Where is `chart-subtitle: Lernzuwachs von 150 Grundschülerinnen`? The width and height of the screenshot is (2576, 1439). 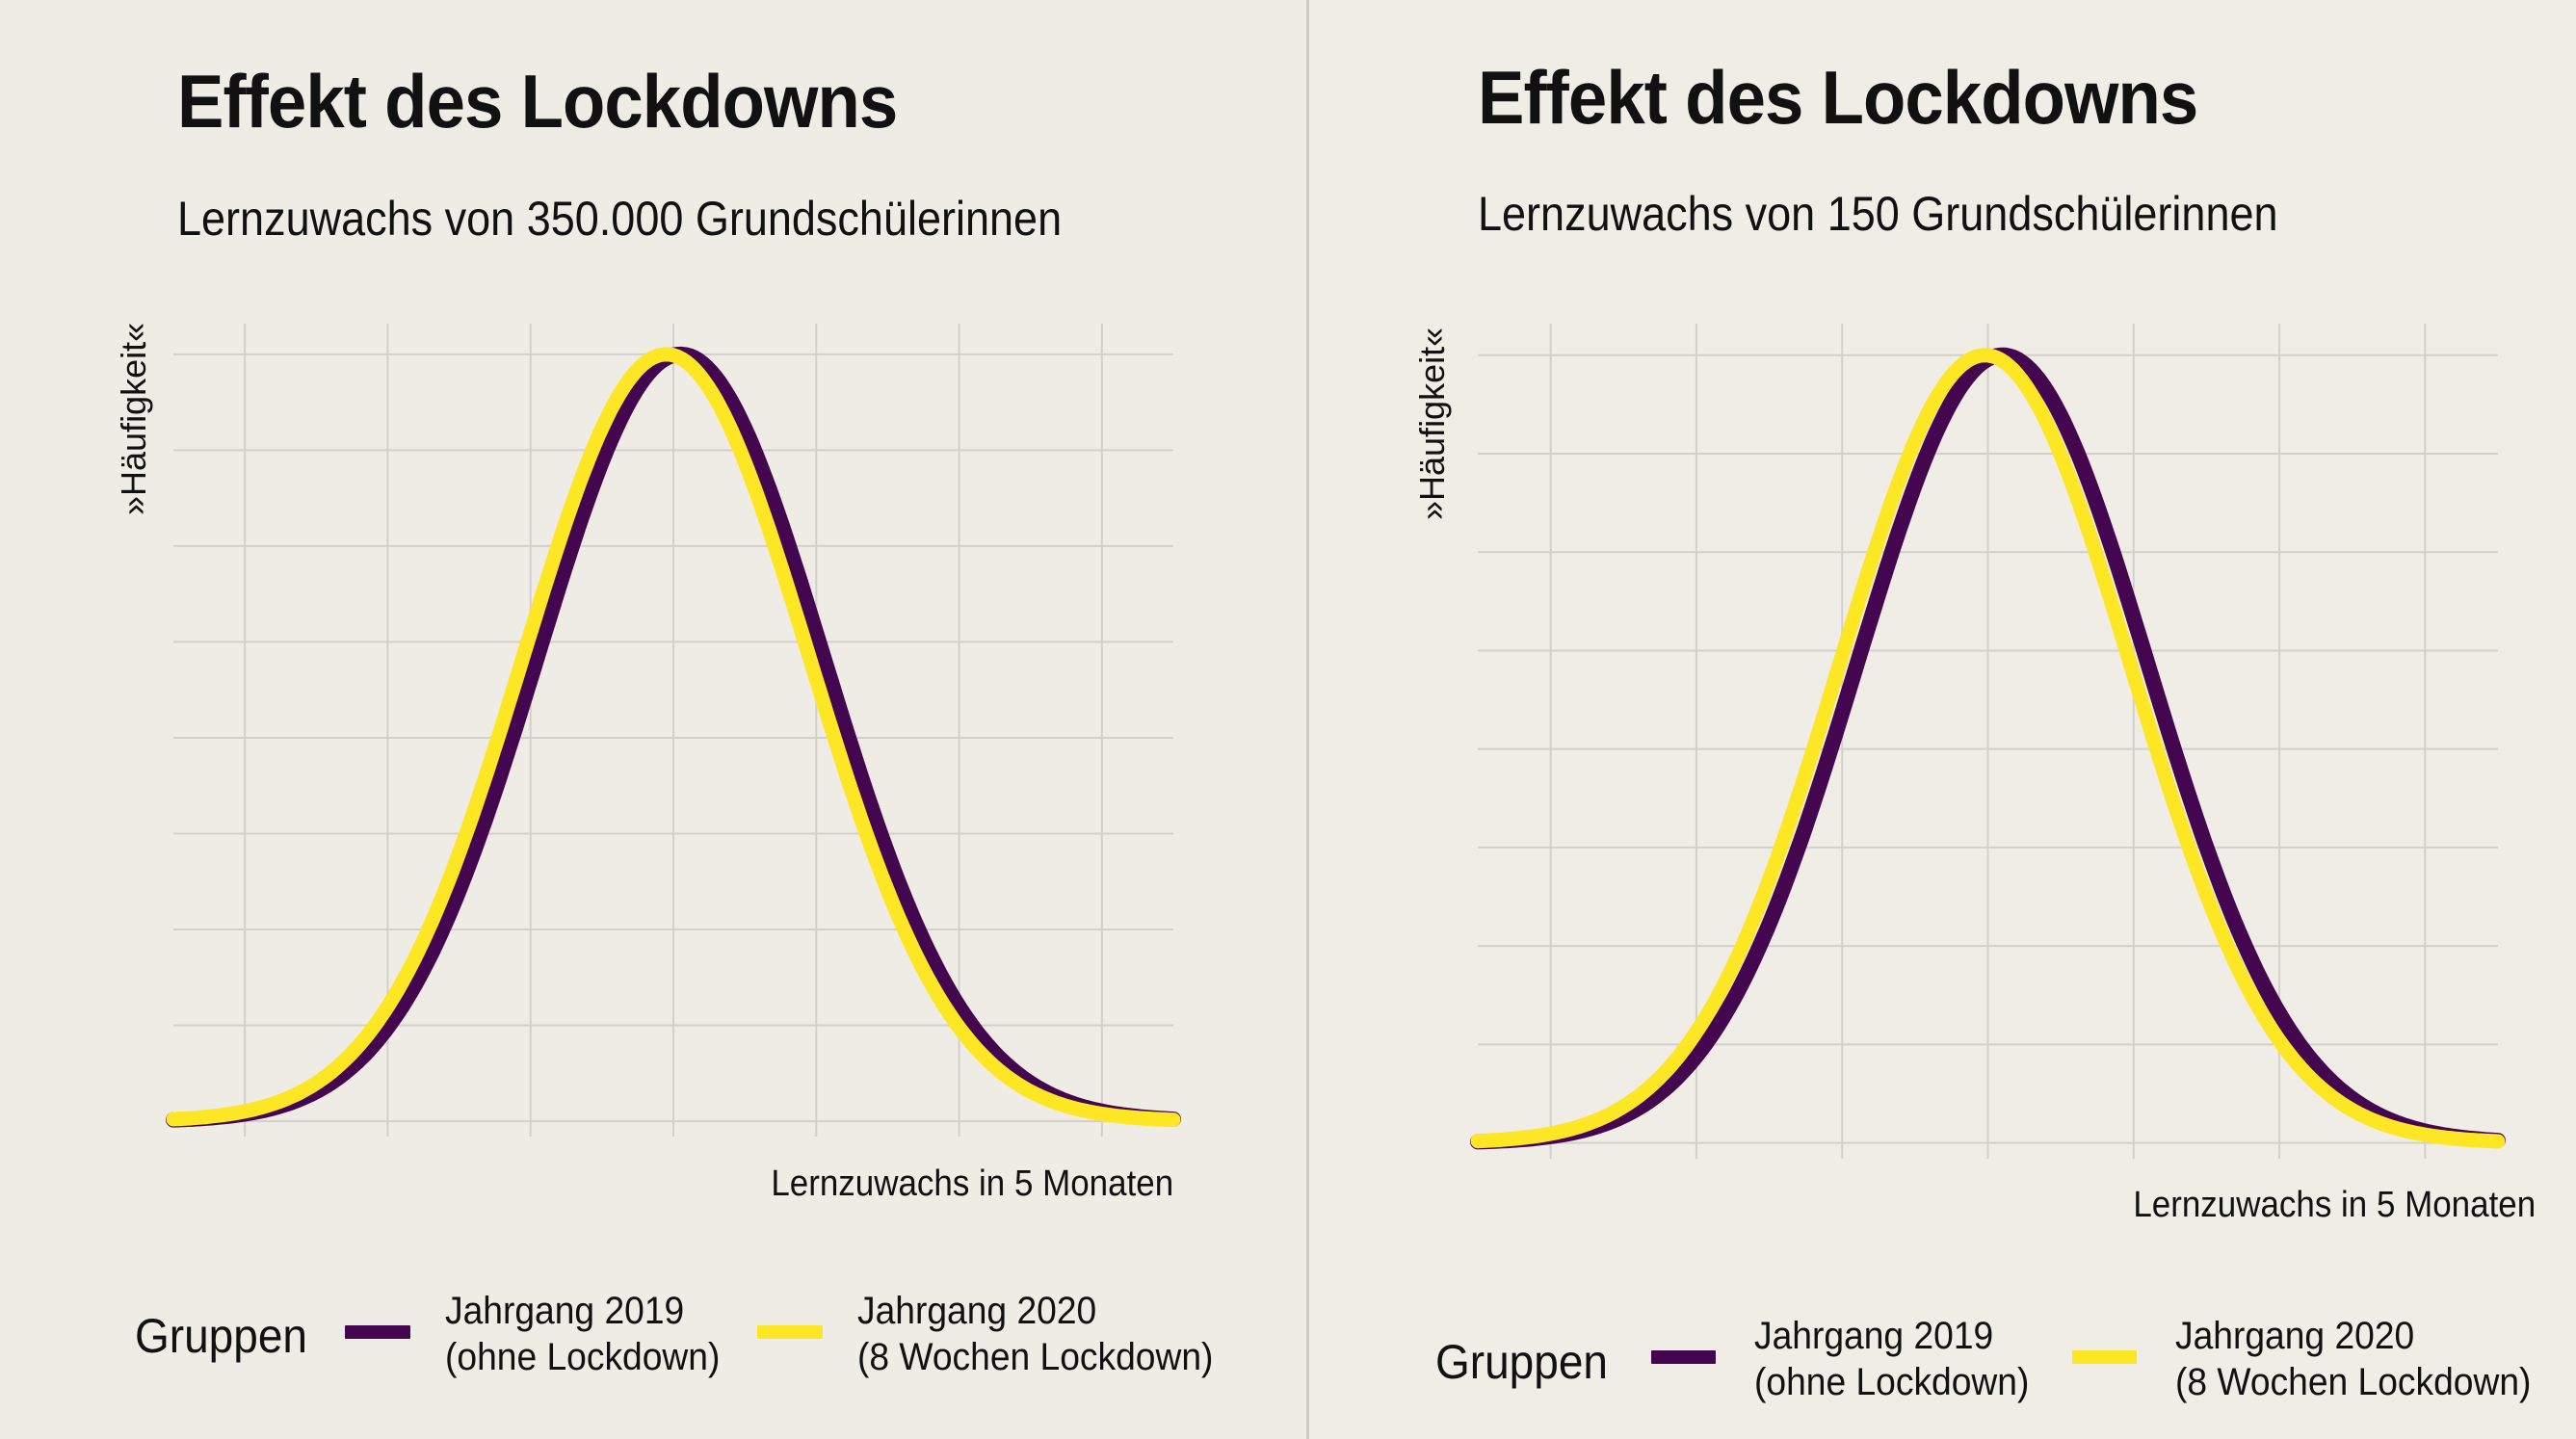
chart-subtitle: Lernzuwachs von 150 Grundschülerinnen is located at coordinates (1878, 214).